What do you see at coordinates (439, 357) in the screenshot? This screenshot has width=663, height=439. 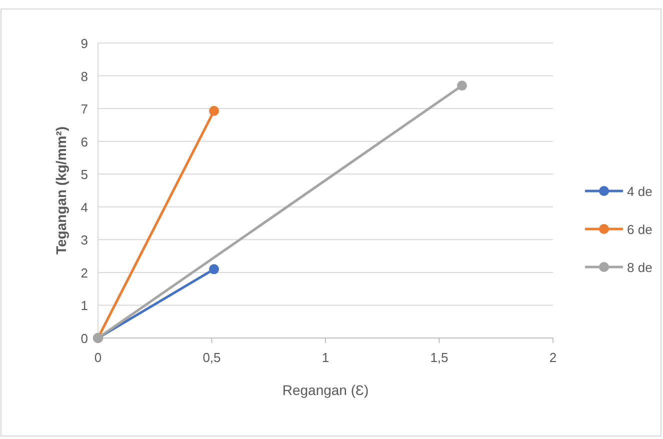 I see `x-tick-label: 1,5` at bounding box center [439, 357].